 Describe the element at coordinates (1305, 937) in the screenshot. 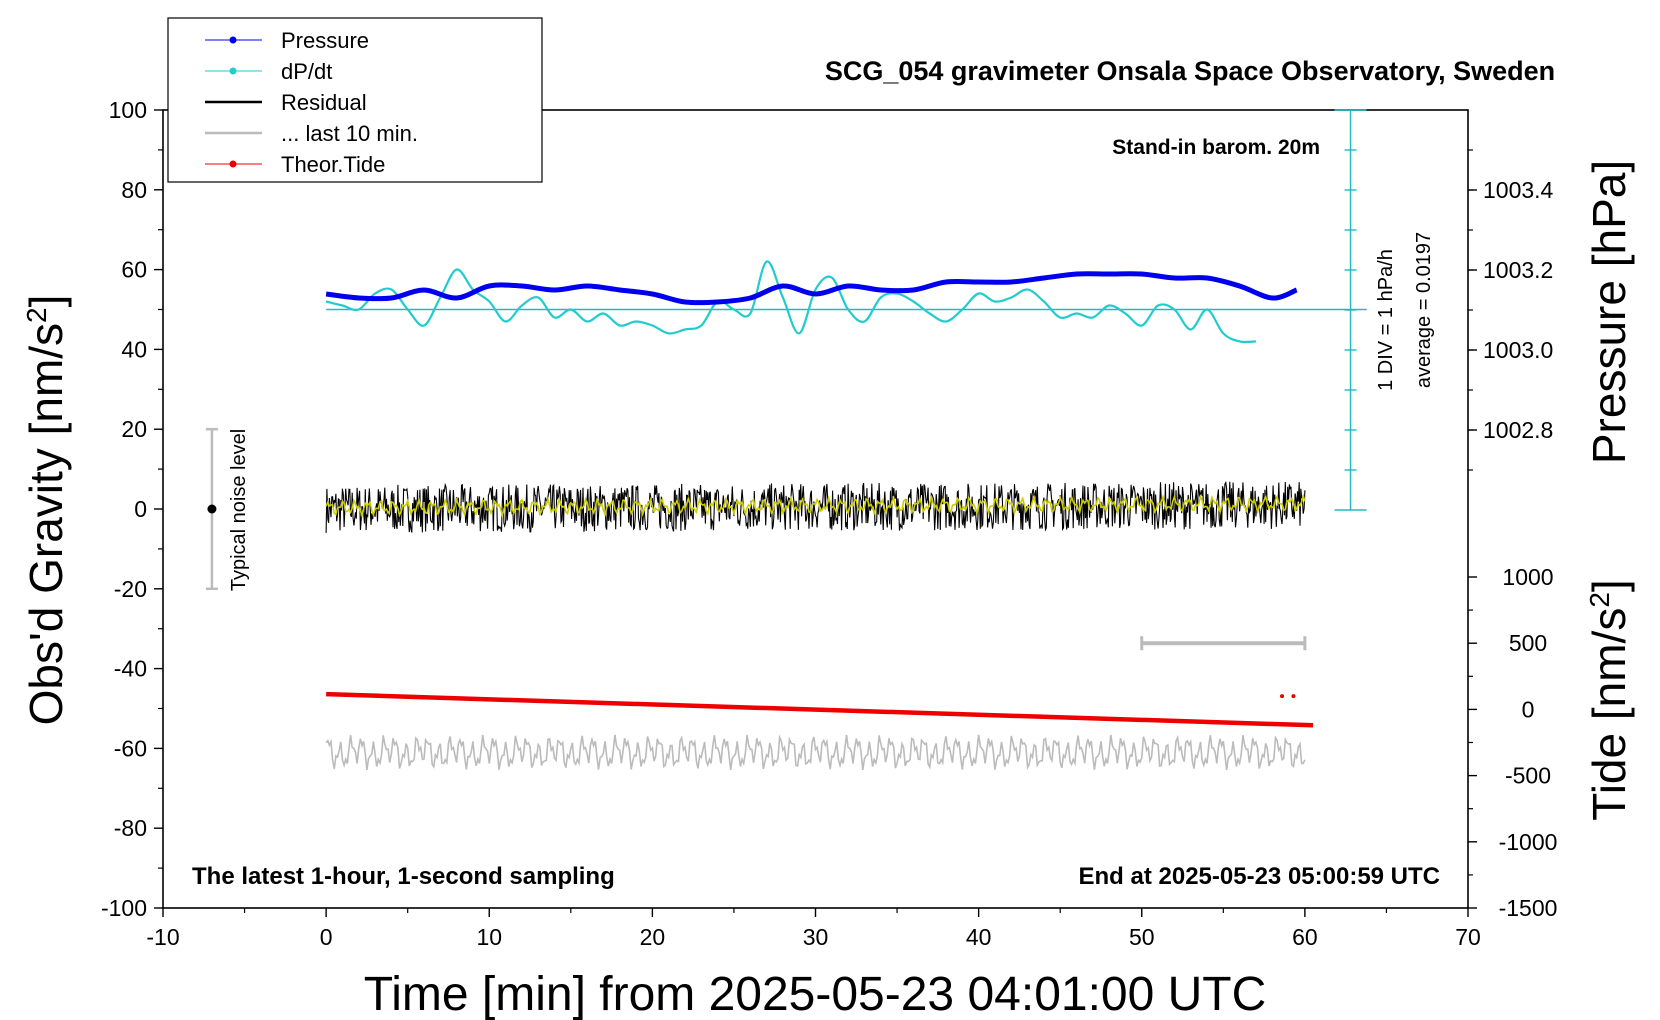

I see `x-tick-label: 60` at that location.